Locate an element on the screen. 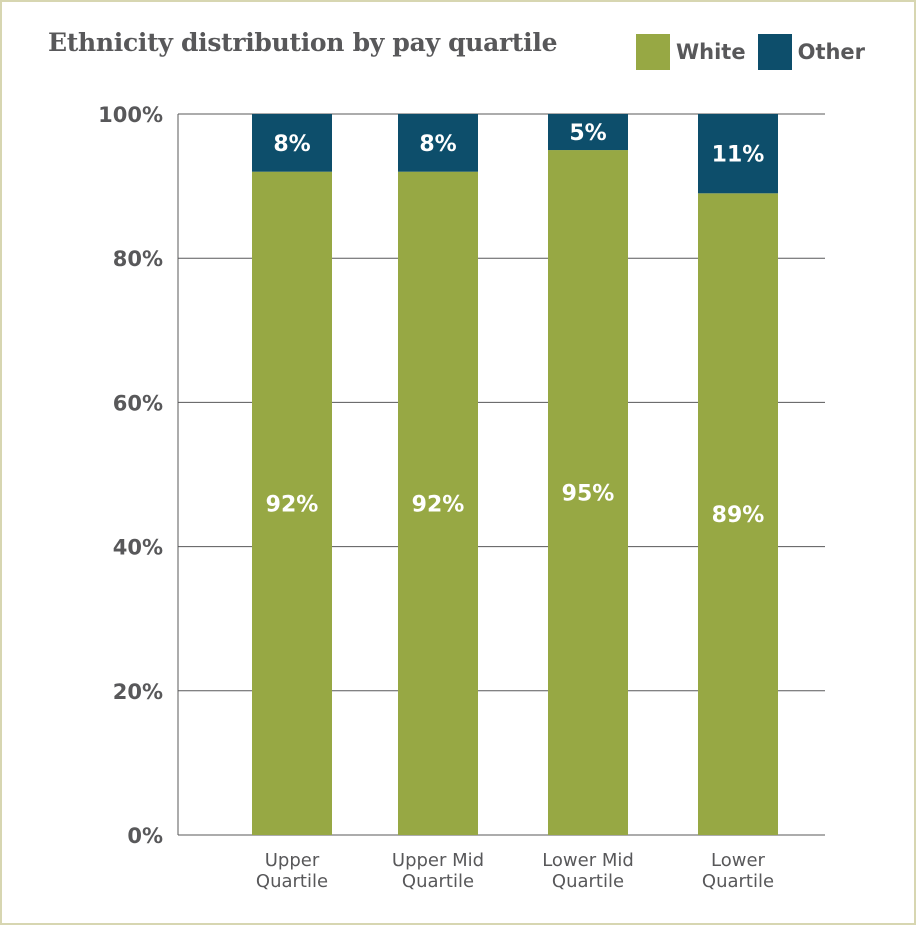 The width and height of the screenshot is (920, 929). legend-item-other: Other is located at coordinates (811, 52).